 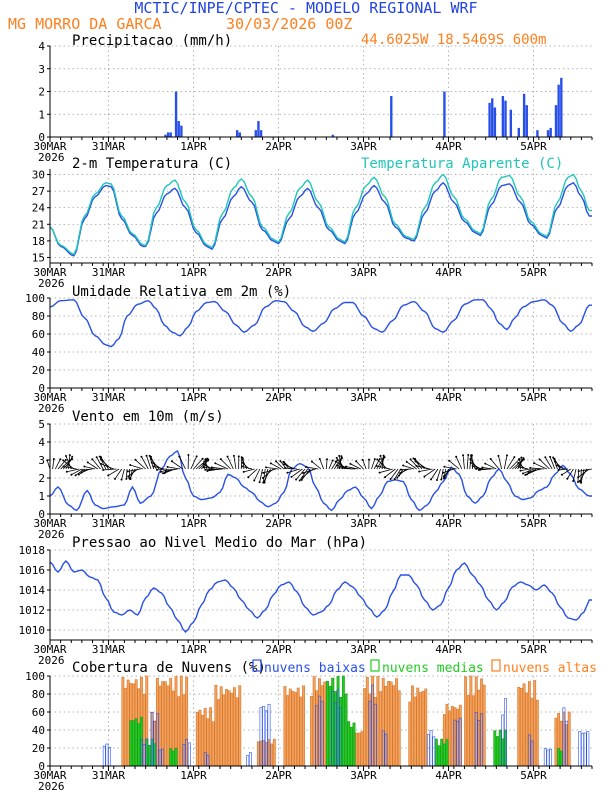 I want to click on y-tick-label: 24, so click(x=39, y=208).